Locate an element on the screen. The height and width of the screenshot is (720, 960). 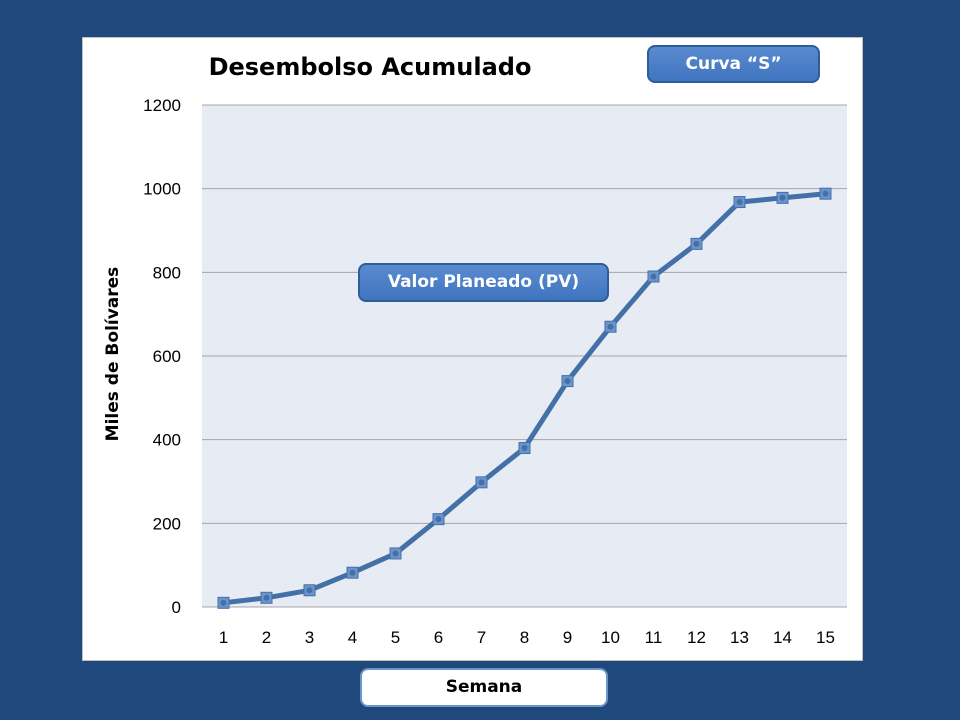
x-tick-label: 12 is located at coordinates (696, 637).